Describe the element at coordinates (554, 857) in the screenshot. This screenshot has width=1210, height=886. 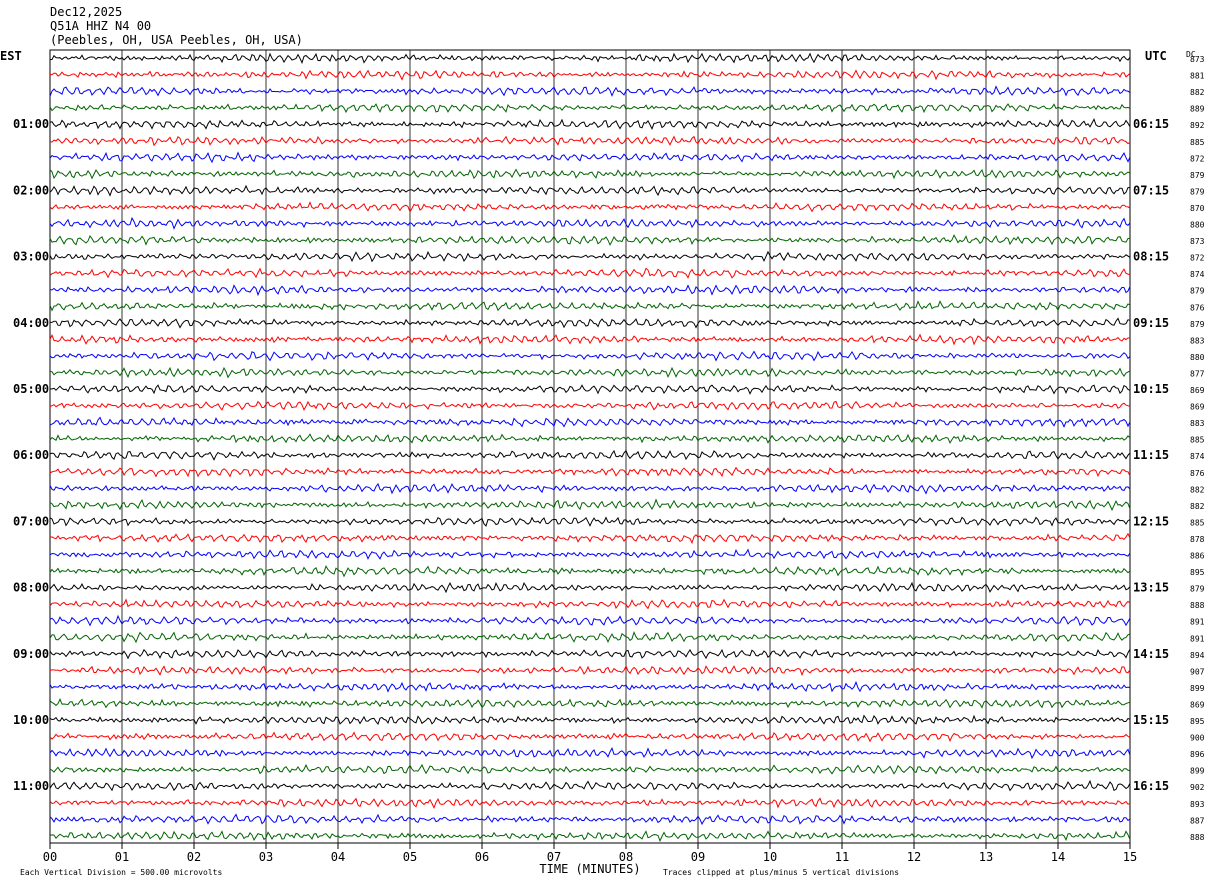
I see `x-tick-label: 07` at that location.